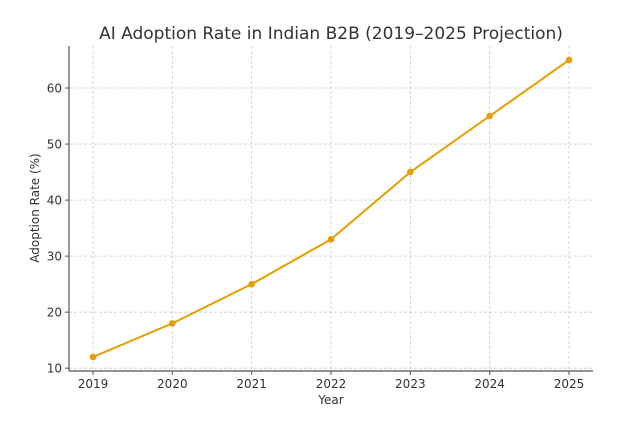 The image size is (623, 422). Describe the element at coordinates (172, 384) in the screenshot. I see `x-tick-label: 2020` at that location.